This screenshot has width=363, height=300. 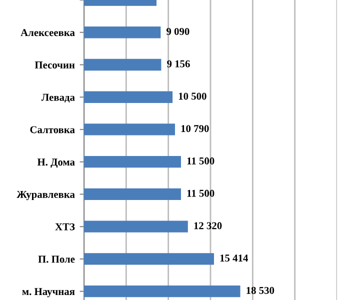 I want to click on y-tick-label: Левада, so click(x=58, y=98).